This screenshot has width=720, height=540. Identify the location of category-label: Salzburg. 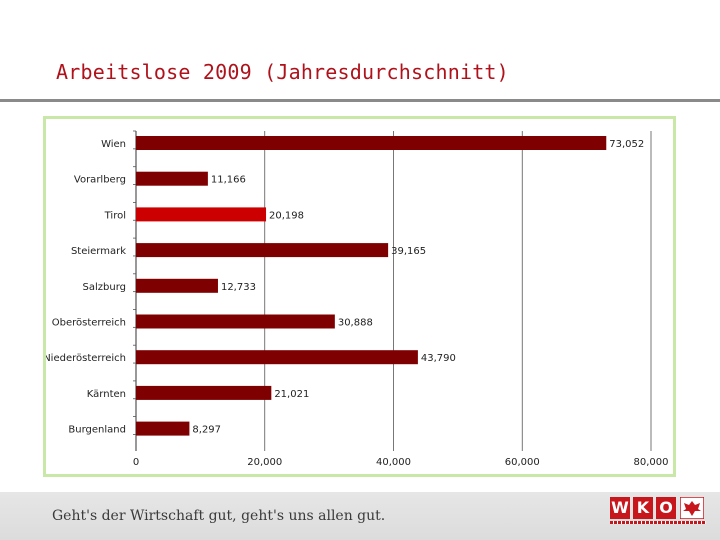
(104, 287).